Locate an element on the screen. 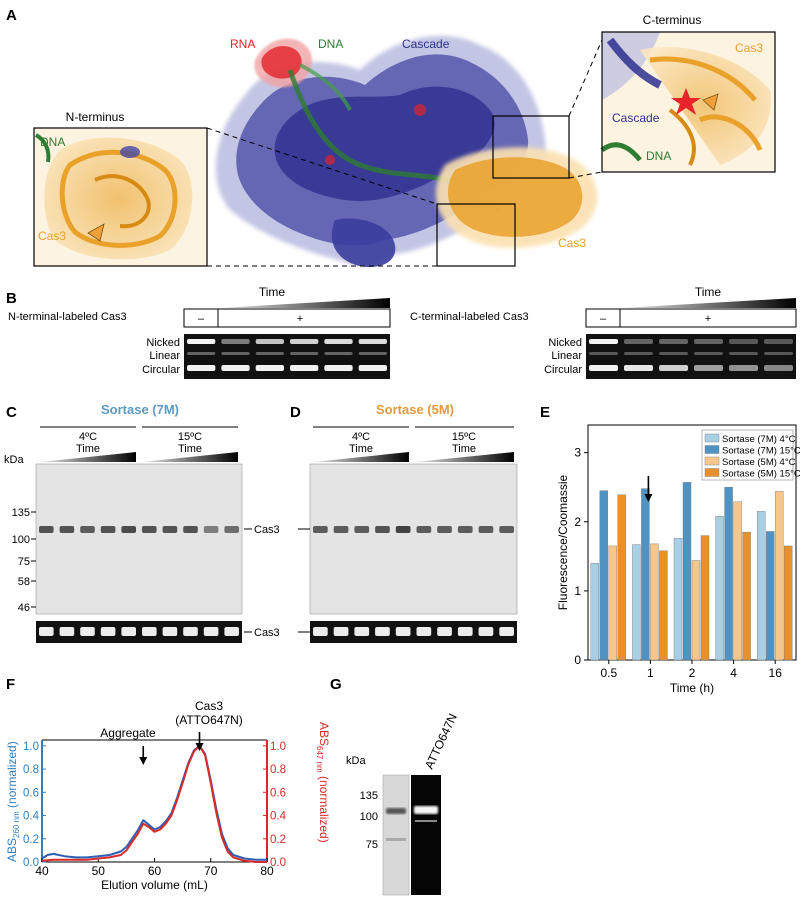  f-x-tick-label: 60 is located at coordinates (155, 871).